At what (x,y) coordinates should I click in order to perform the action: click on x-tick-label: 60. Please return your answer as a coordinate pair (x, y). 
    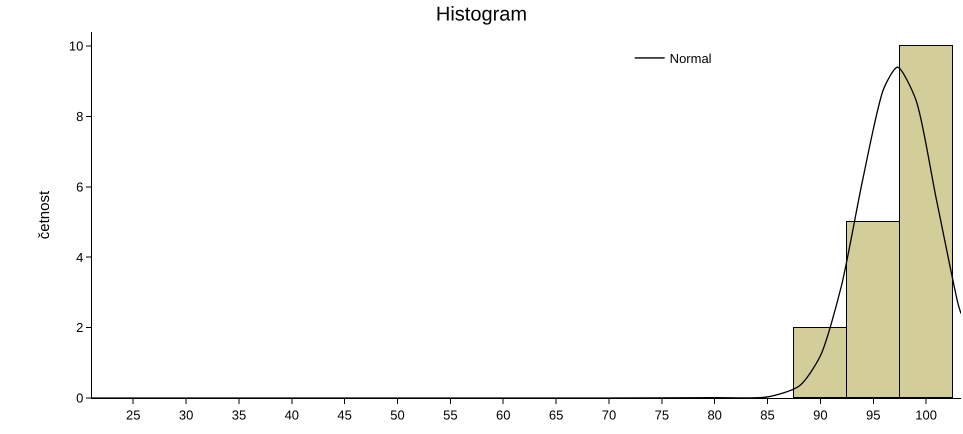
    Looking at the image, I should click on (503, 415).